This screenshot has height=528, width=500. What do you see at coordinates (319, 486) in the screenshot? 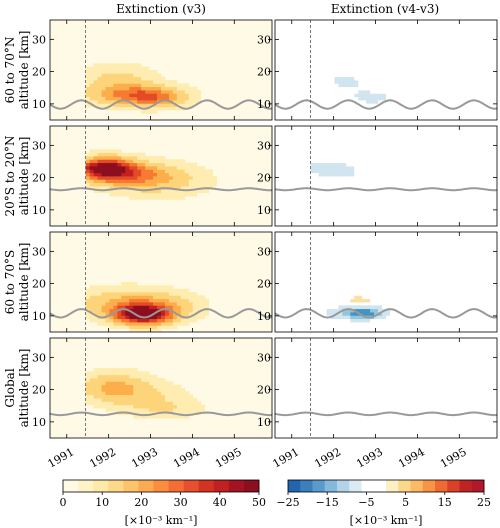
I see `colorbar-right-segment` at bounding box center [319, 486].